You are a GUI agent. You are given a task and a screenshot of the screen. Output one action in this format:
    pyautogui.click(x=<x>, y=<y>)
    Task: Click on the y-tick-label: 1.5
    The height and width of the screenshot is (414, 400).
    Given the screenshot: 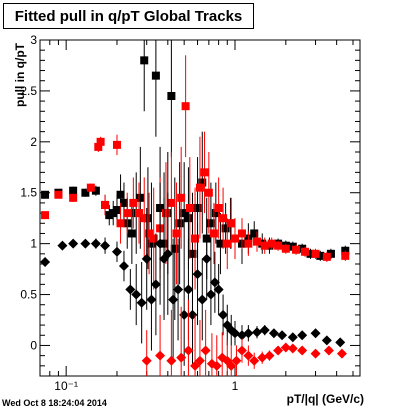 What is the action you would take?
    pyautogui.click(x=28, y=193)
    